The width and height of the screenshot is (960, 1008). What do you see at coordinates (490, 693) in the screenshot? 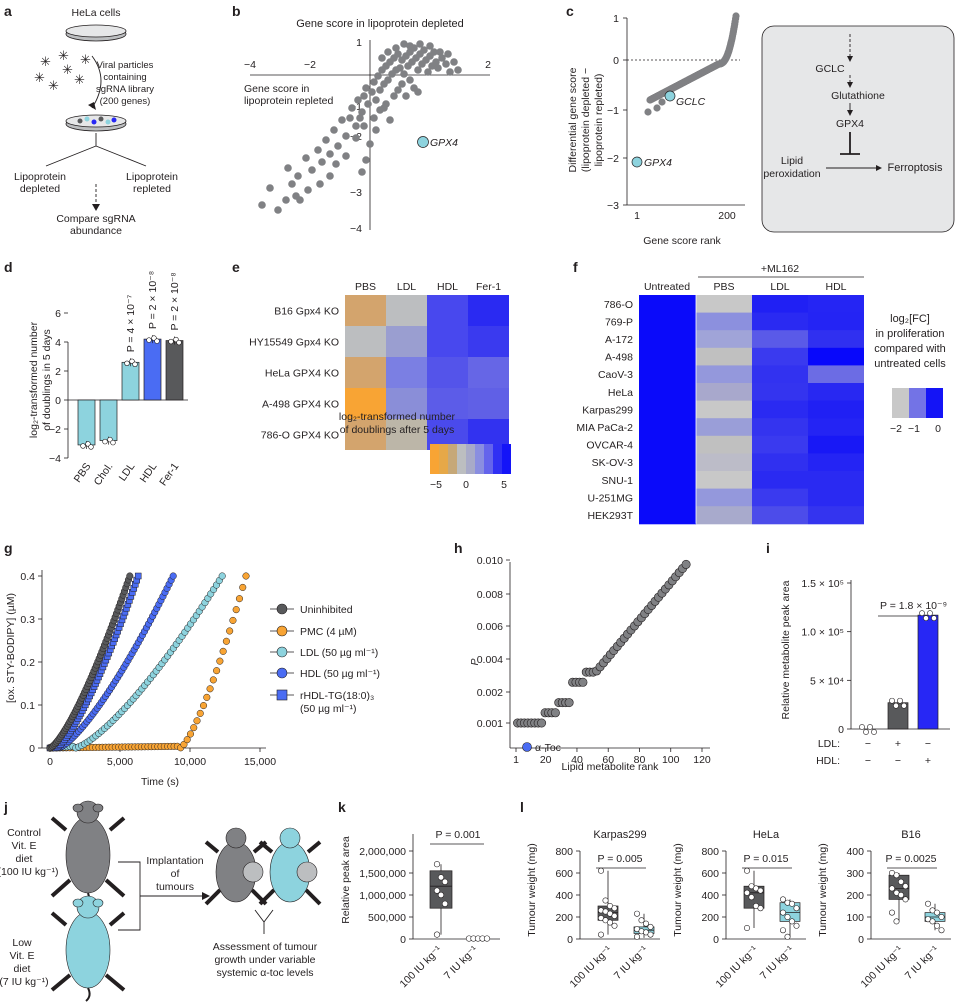
I see `h-ytick-label: 0.002` at bounding box center [490, 693].